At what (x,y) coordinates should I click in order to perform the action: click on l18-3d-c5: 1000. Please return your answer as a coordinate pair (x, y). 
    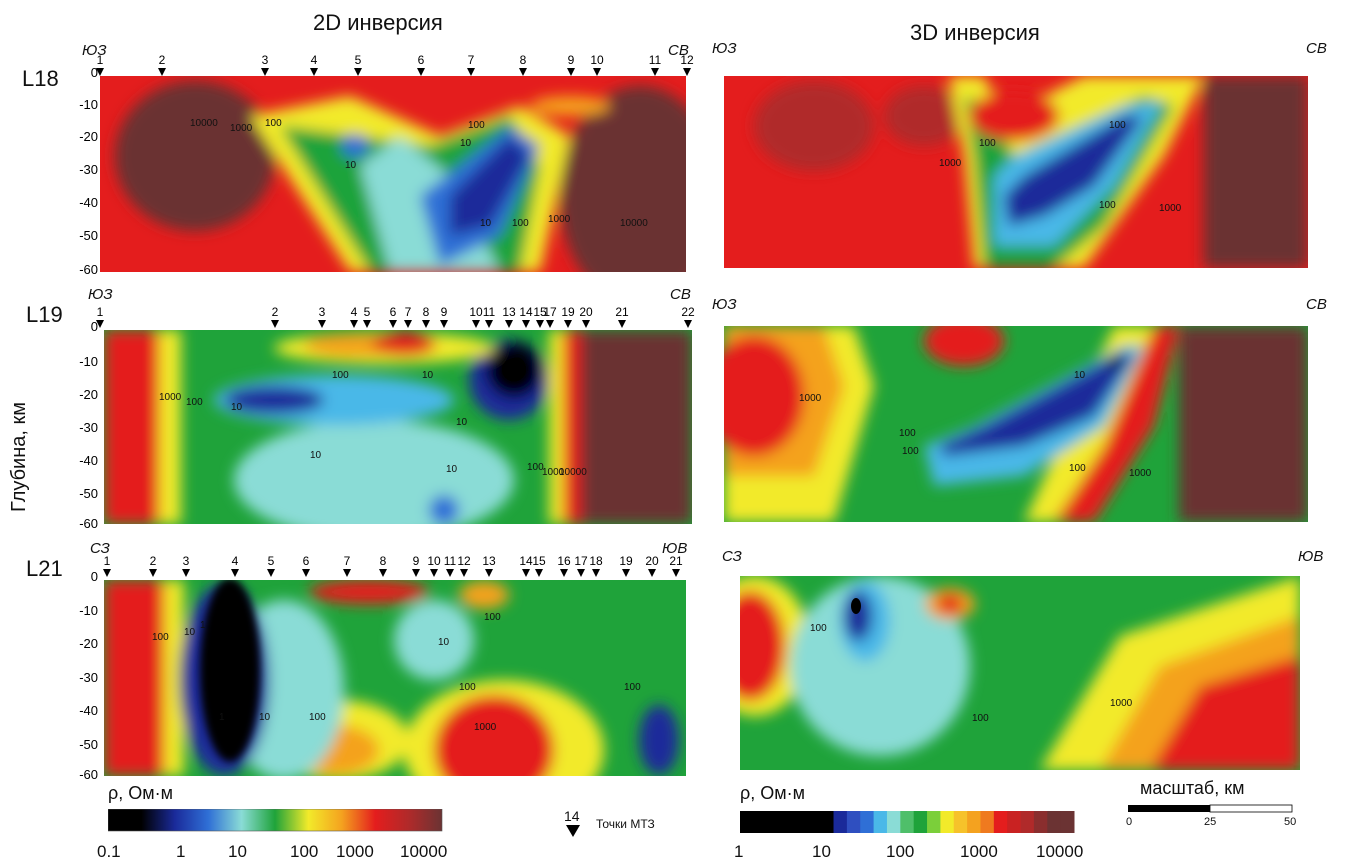
    Looking at the image, I should click on (1170, 208).